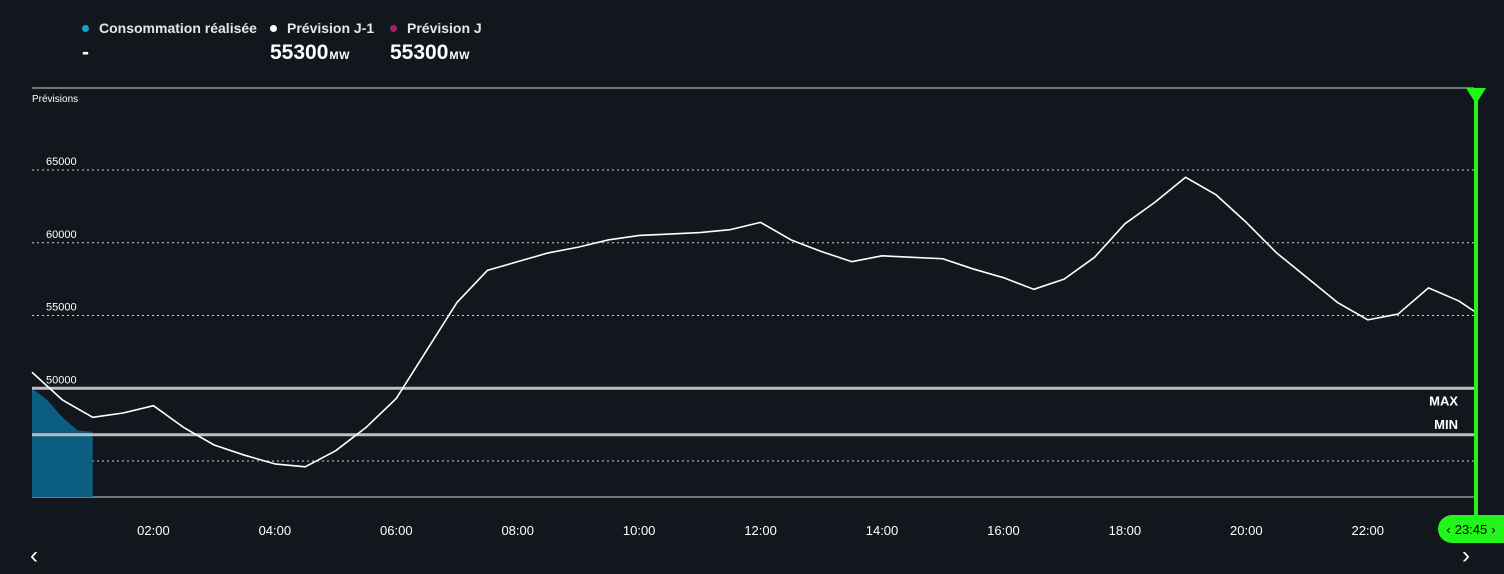 The height and width of the screenshot is (574, 1504). I want to click on legend-prevision-j1: Prévision J-1 55300MW, so click(322, 42).